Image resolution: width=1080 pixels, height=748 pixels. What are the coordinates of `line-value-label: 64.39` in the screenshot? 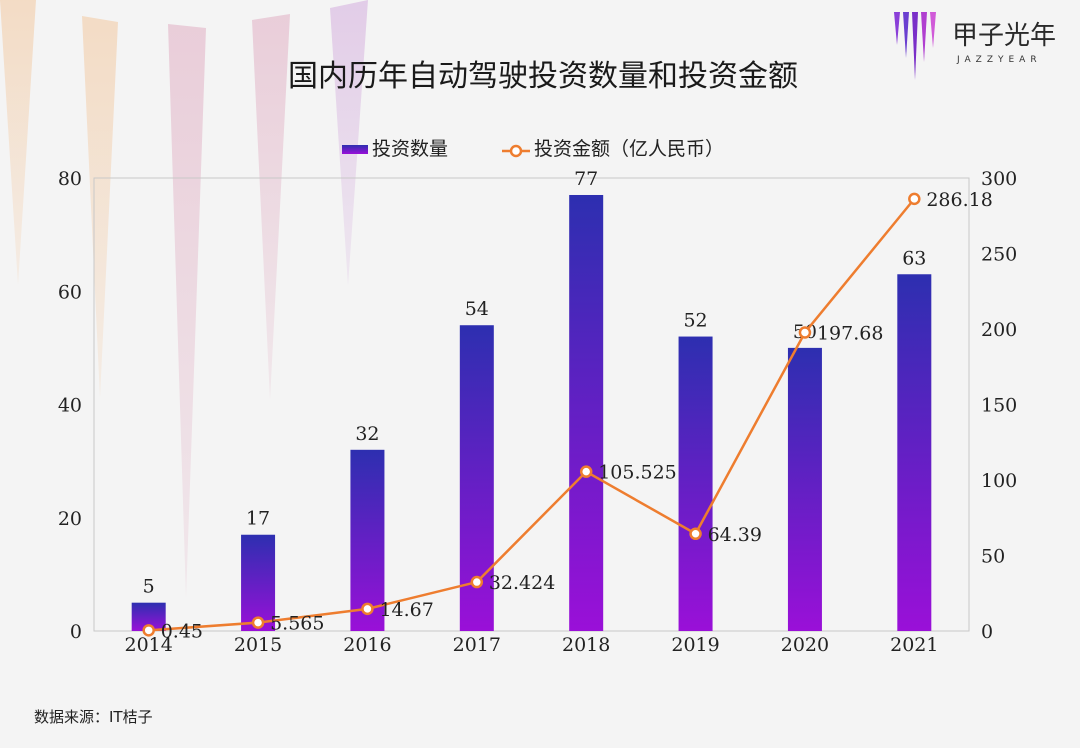 It's located at (735, 535).